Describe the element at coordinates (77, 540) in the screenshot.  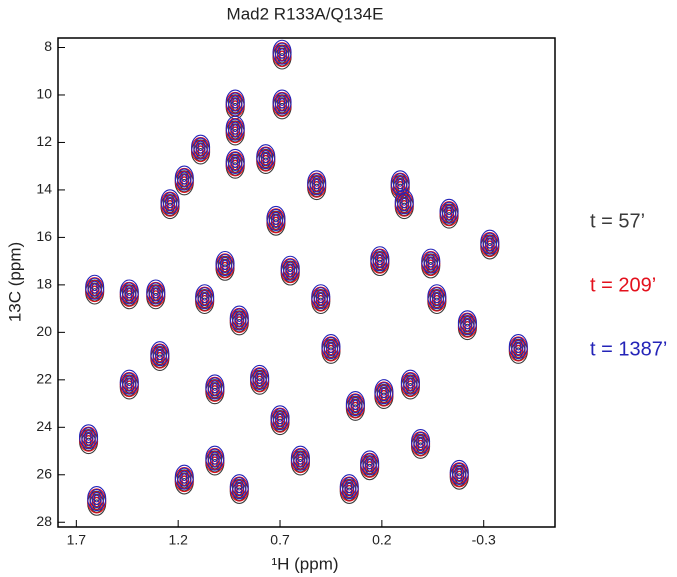
I see `x-tick-label: 1.7` at that location.